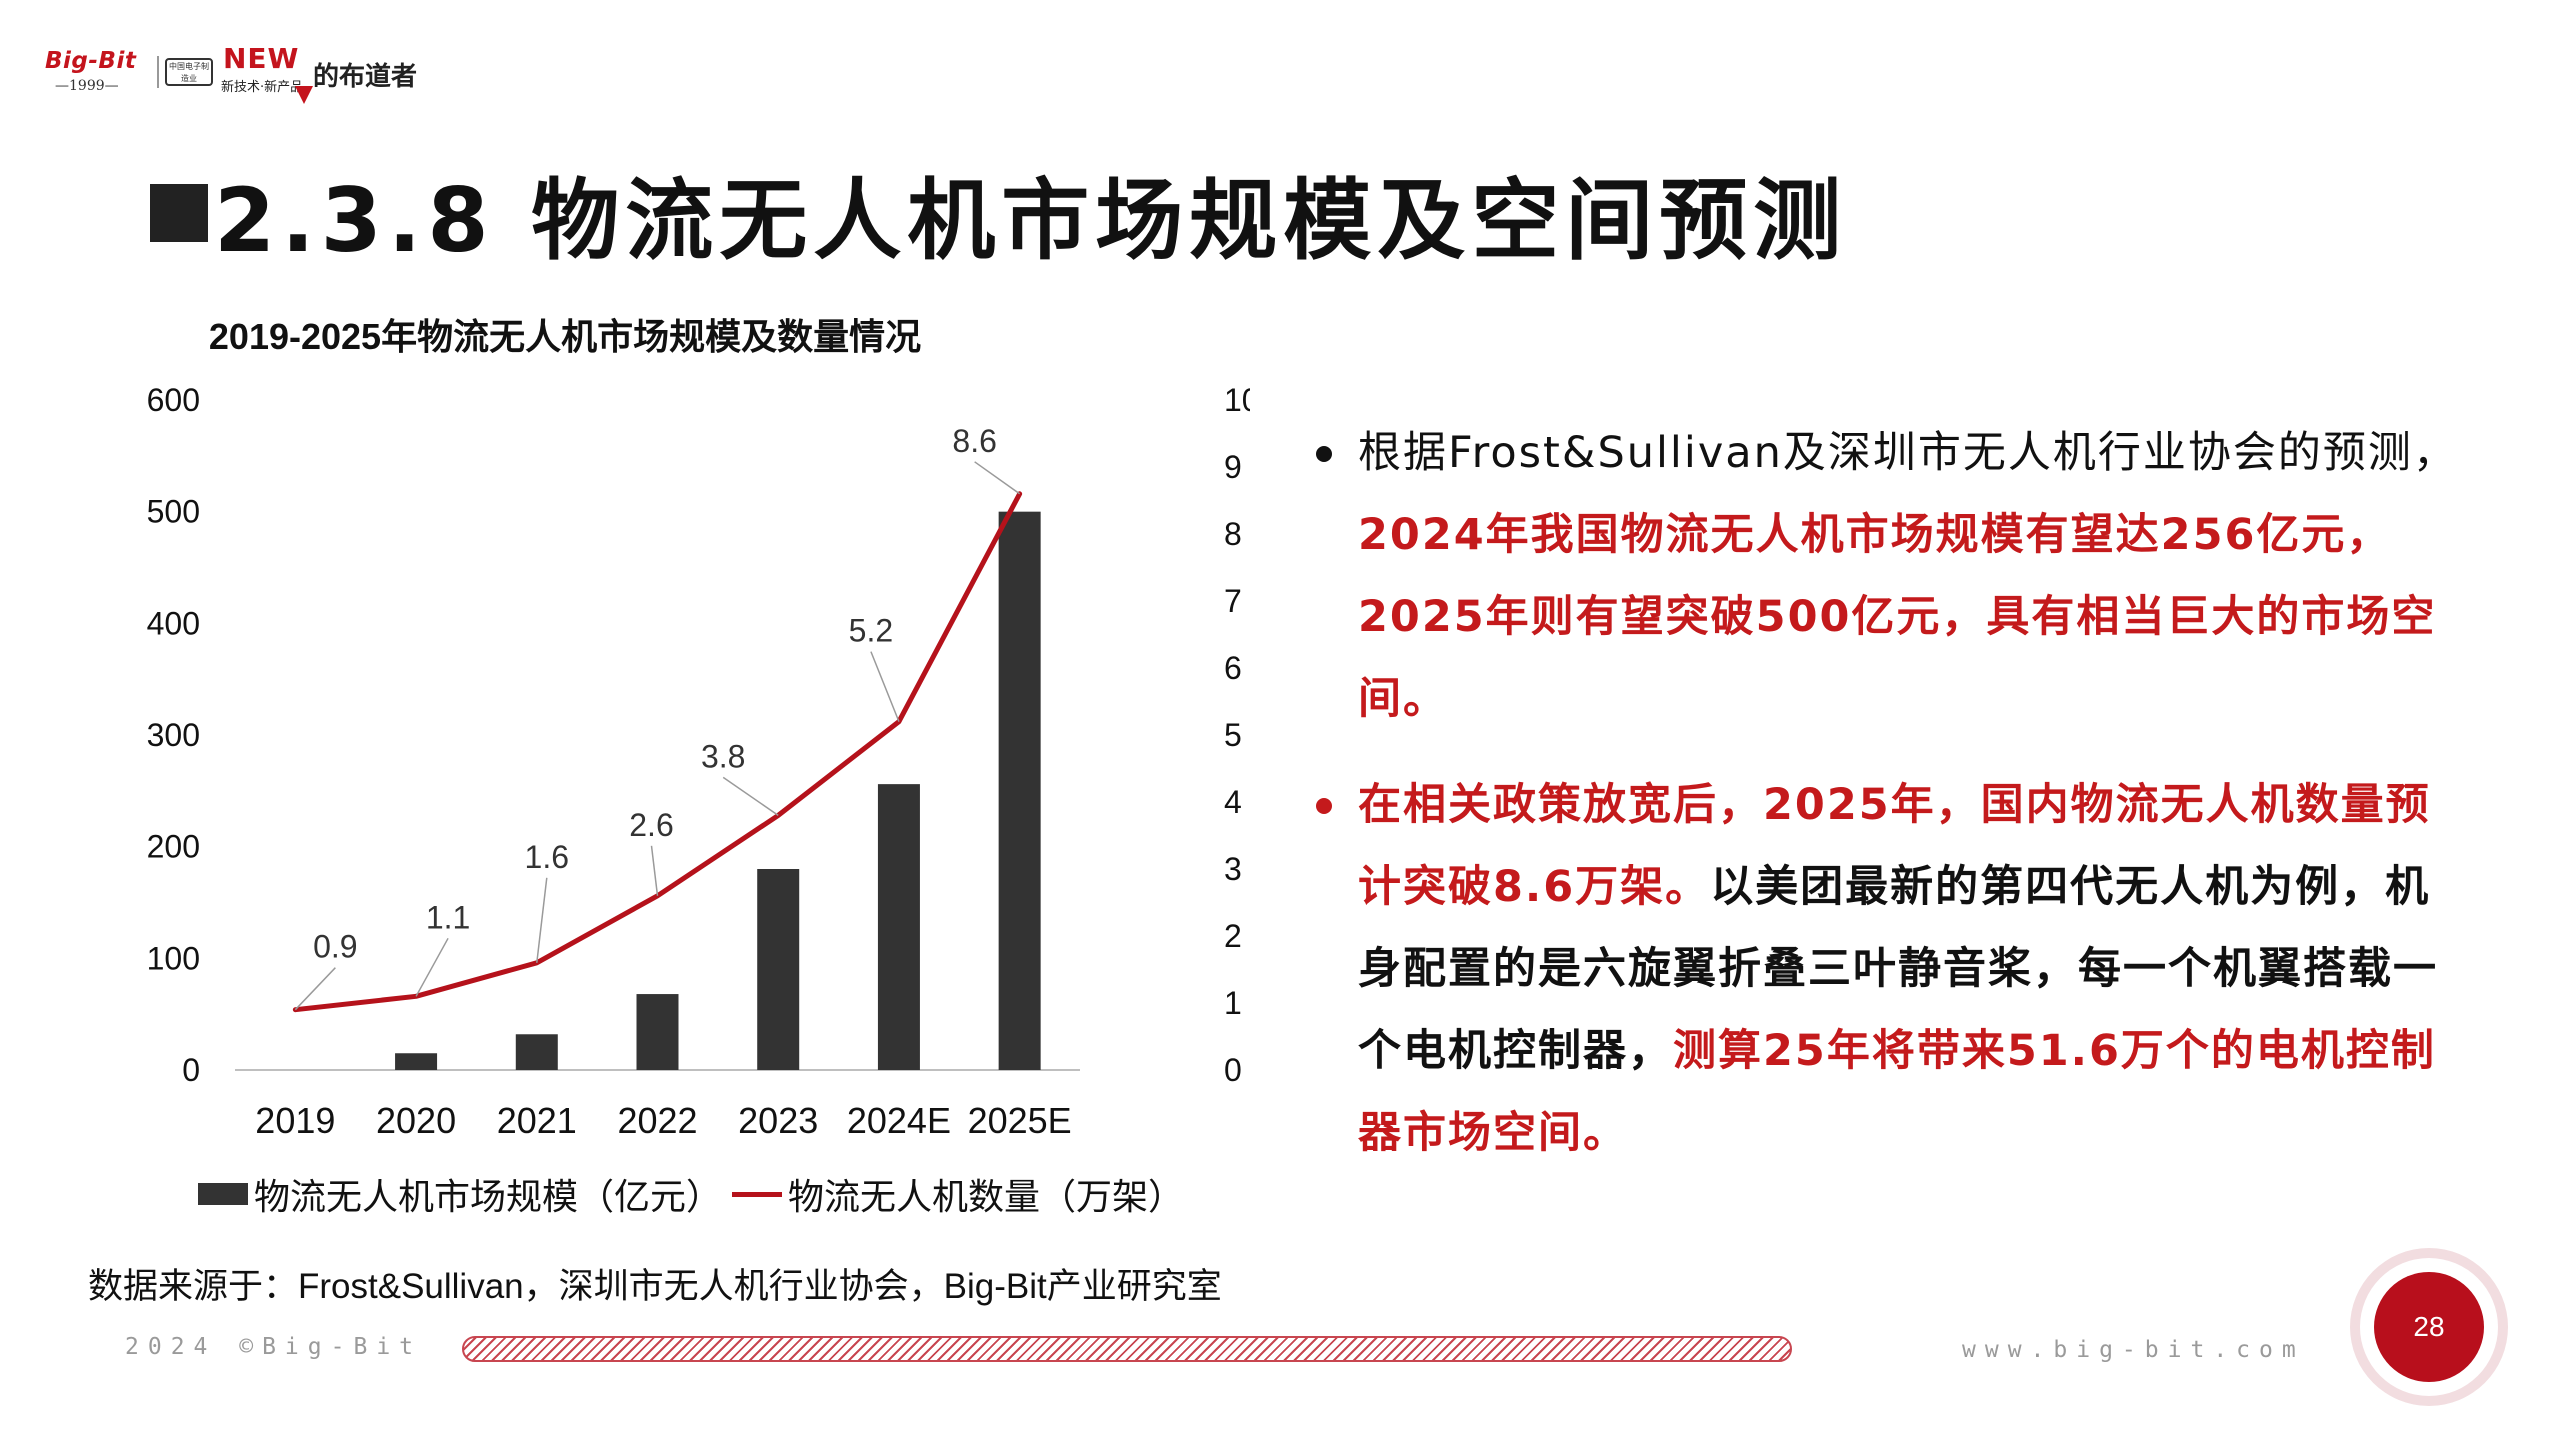 Image resolution: width=2560 pixels, height=1440 pixels. Describe the element at coordinates (1031, 220) in the screenshot. I see `slide-title: 2.3.8 物流无人机市场规模及空间预测` at that location.